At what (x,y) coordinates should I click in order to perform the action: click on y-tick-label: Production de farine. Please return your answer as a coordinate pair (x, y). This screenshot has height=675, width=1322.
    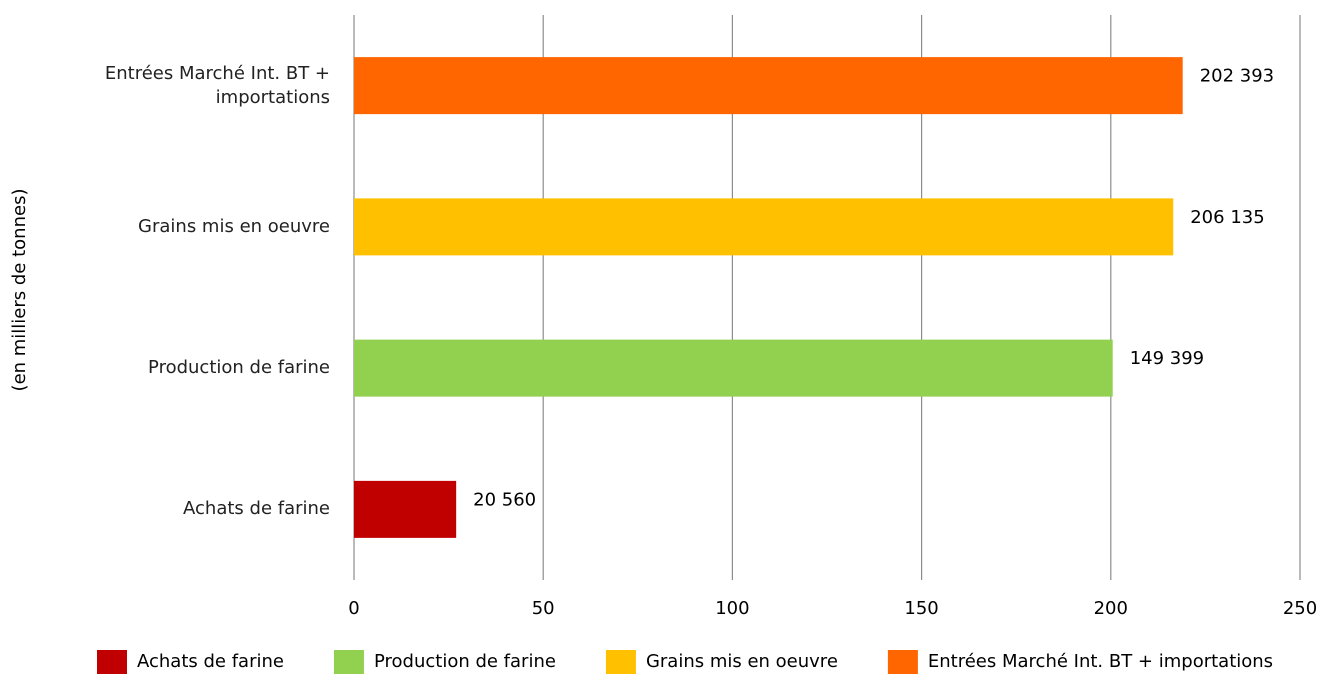
    Looking at the image, I should click on (239, 368).